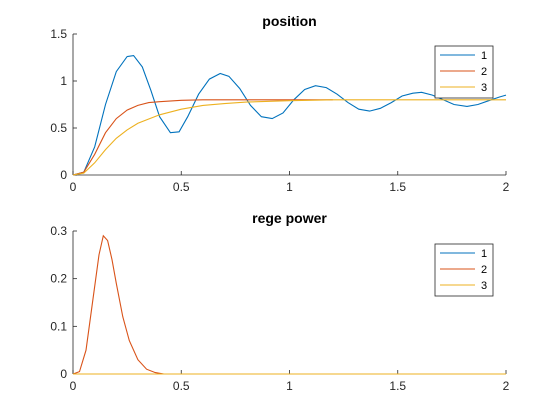  I want to click on y-tick-label: 0.3, so click(58, 231).